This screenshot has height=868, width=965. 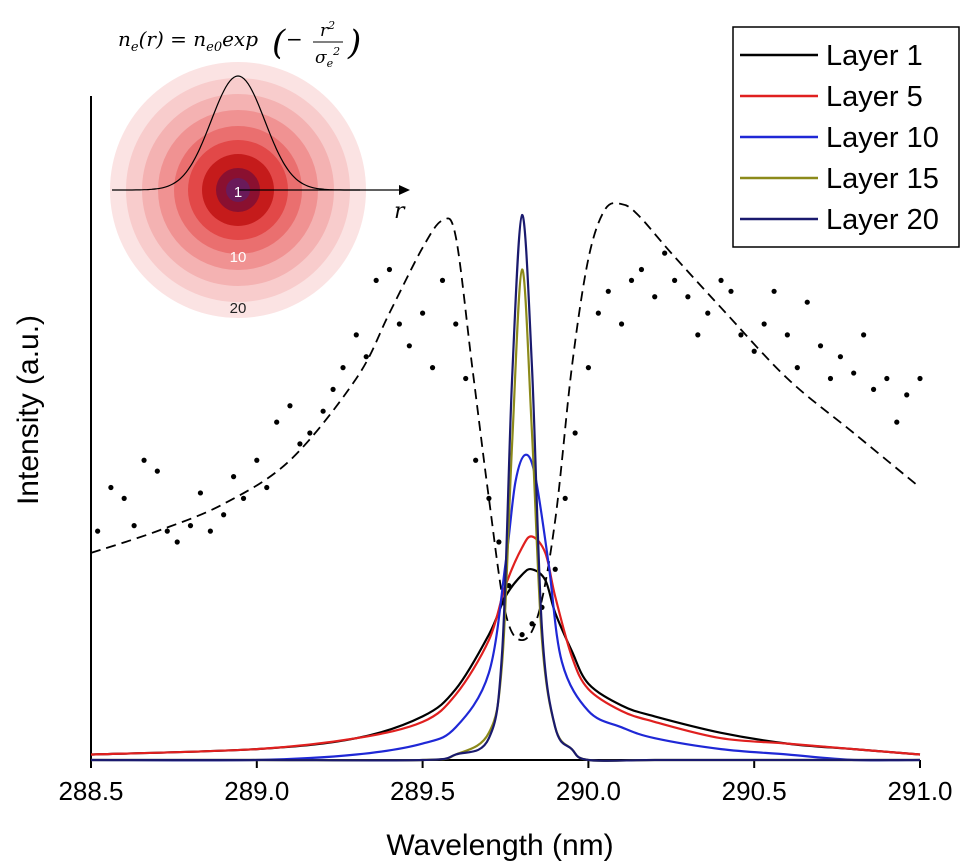 What do you see at coordinates (404, 190) in the screenshot?
I see `r-axis-arrowhead` at bounding box center [404, 190].